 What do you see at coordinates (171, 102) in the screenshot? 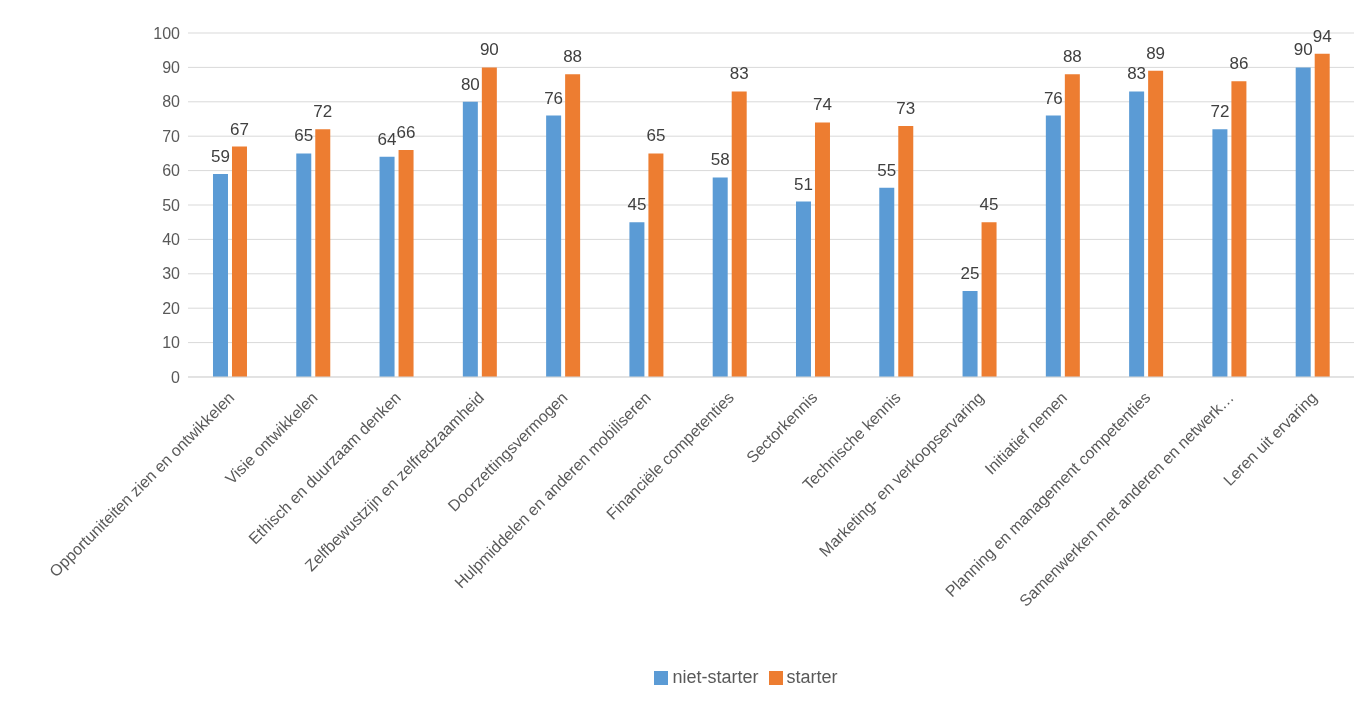
I see `y-tick-label: 80` at bounding box center [171, 102].